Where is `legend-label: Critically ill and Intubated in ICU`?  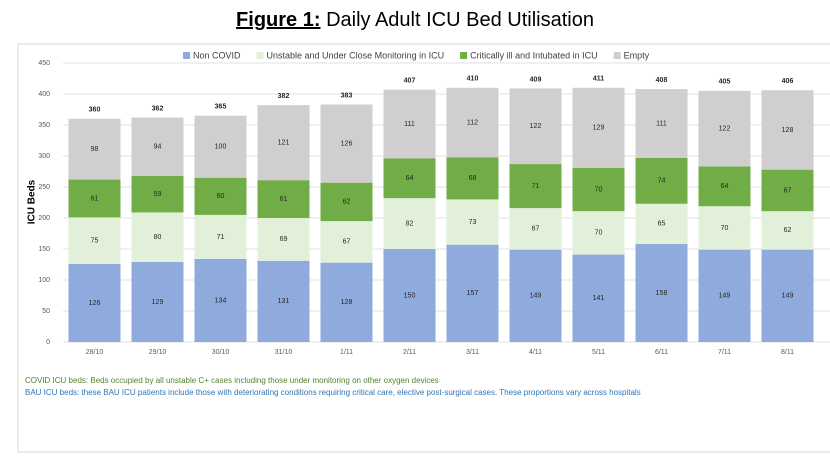
legend-label: Critically ill and Intubated in ICU is located at coordinates (534, 55).